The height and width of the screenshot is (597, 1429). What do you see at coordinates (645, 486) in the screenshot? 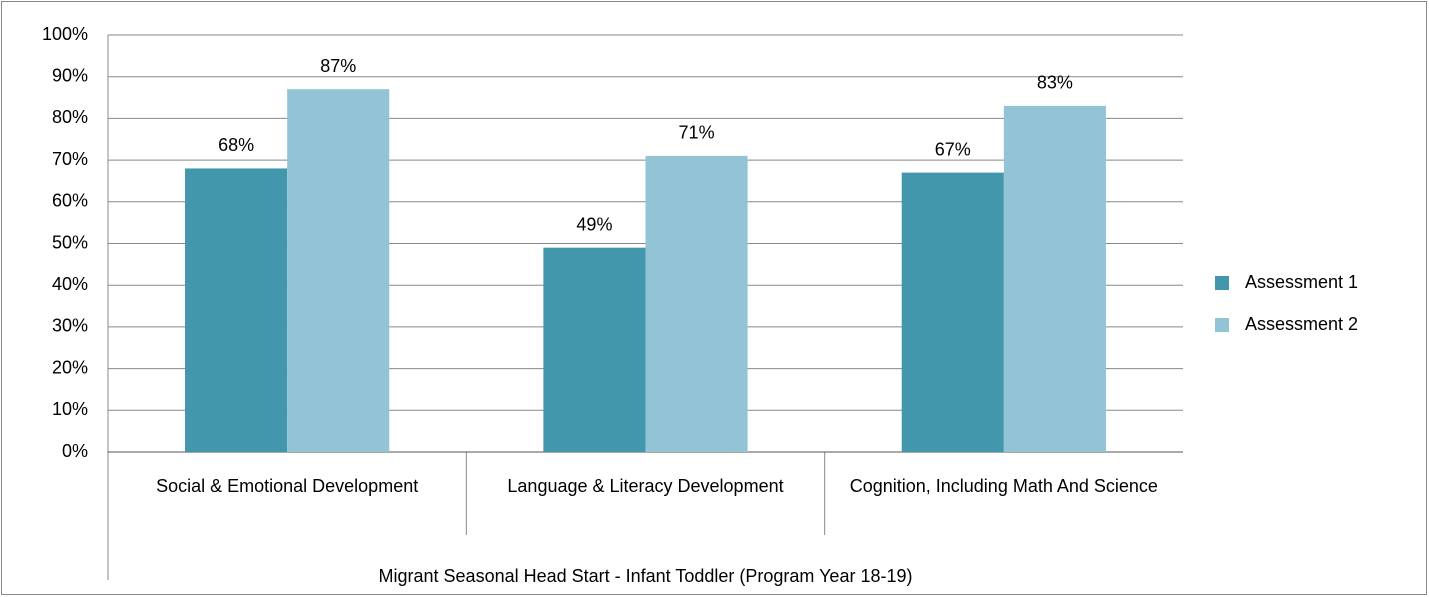
I see `x-tick-label: Language & Literacy Development` at bounding box center [645, 486].